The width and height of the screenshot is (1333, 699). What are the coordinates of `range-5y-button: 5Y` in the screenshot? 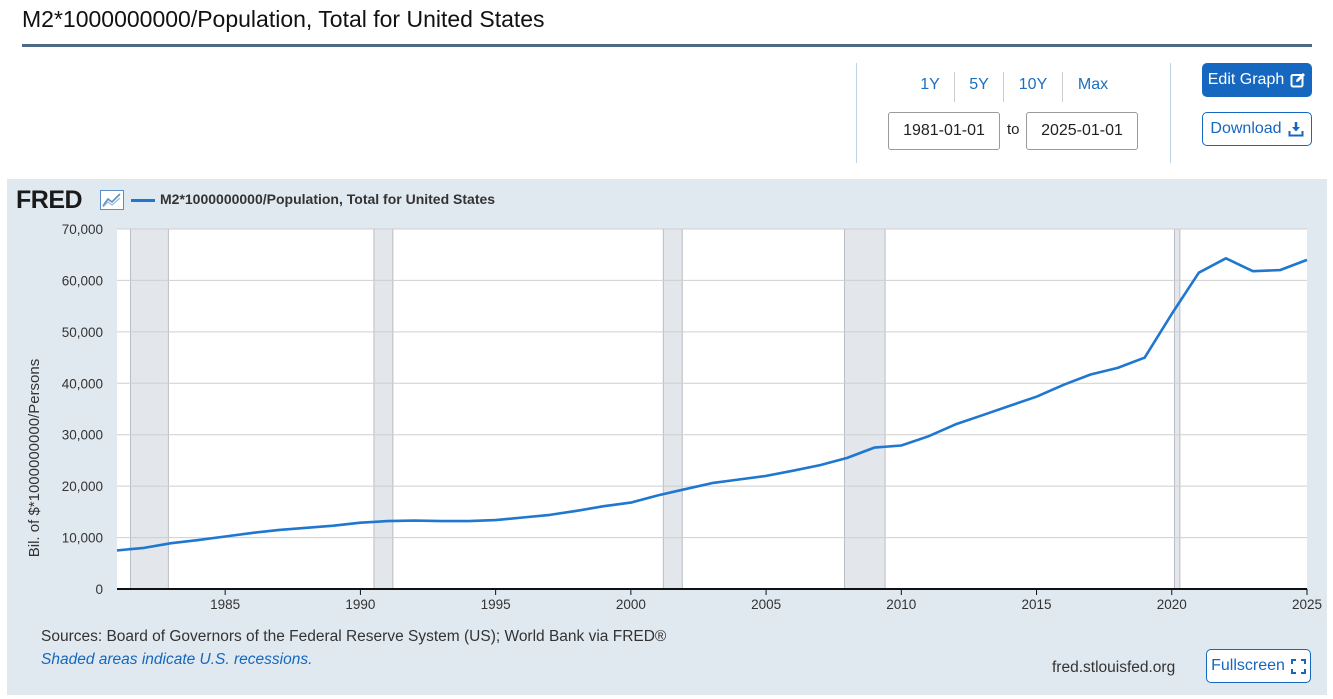 It's located at (979, 84).